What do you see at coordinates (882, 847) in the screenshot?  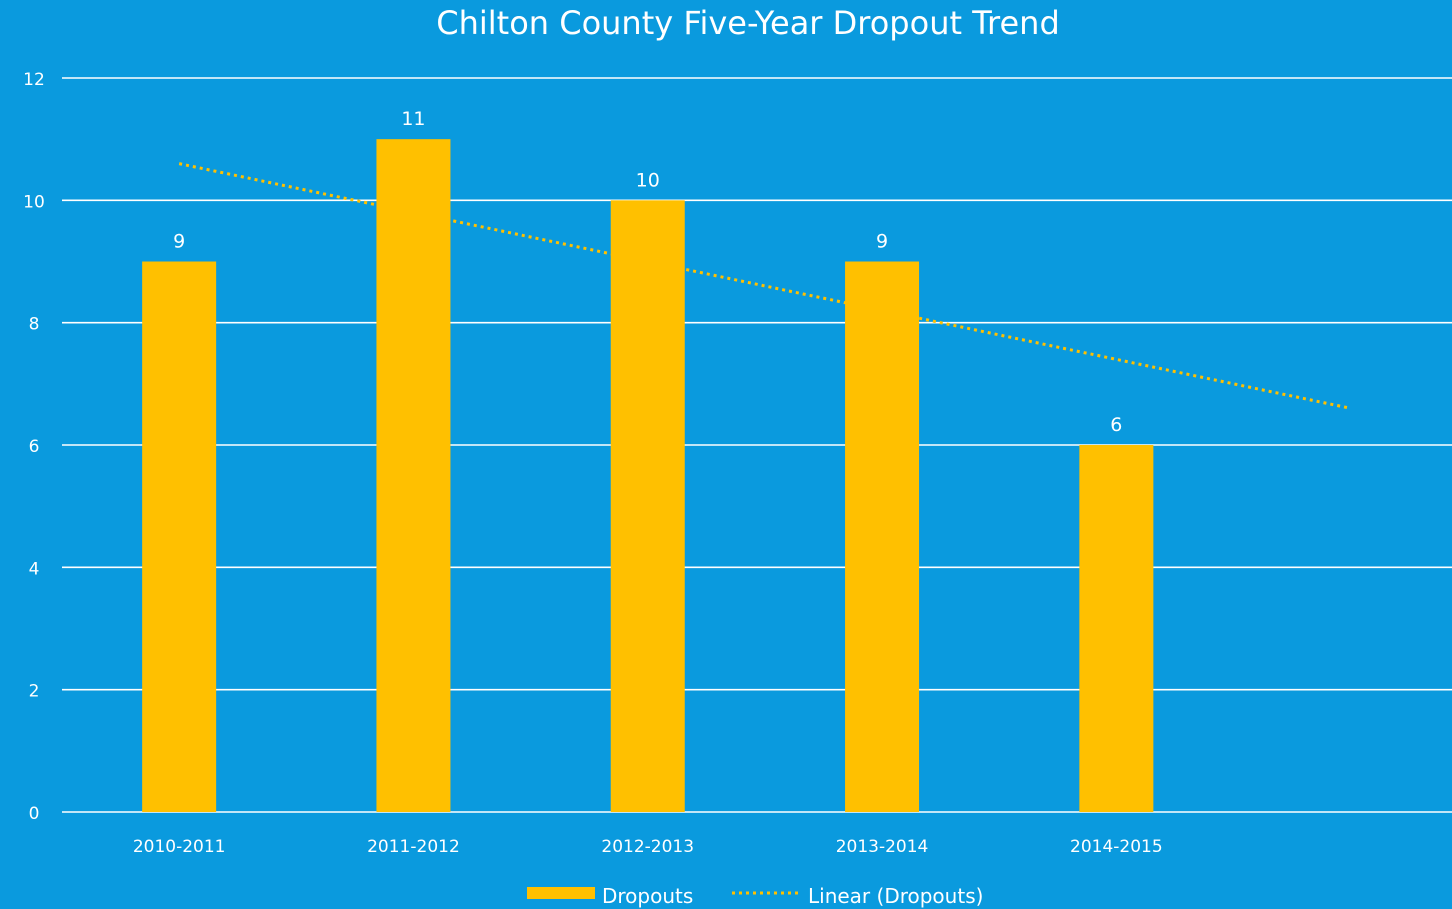 I see `x-tick-label: 2013-2014` at bounding box center [882, 847].